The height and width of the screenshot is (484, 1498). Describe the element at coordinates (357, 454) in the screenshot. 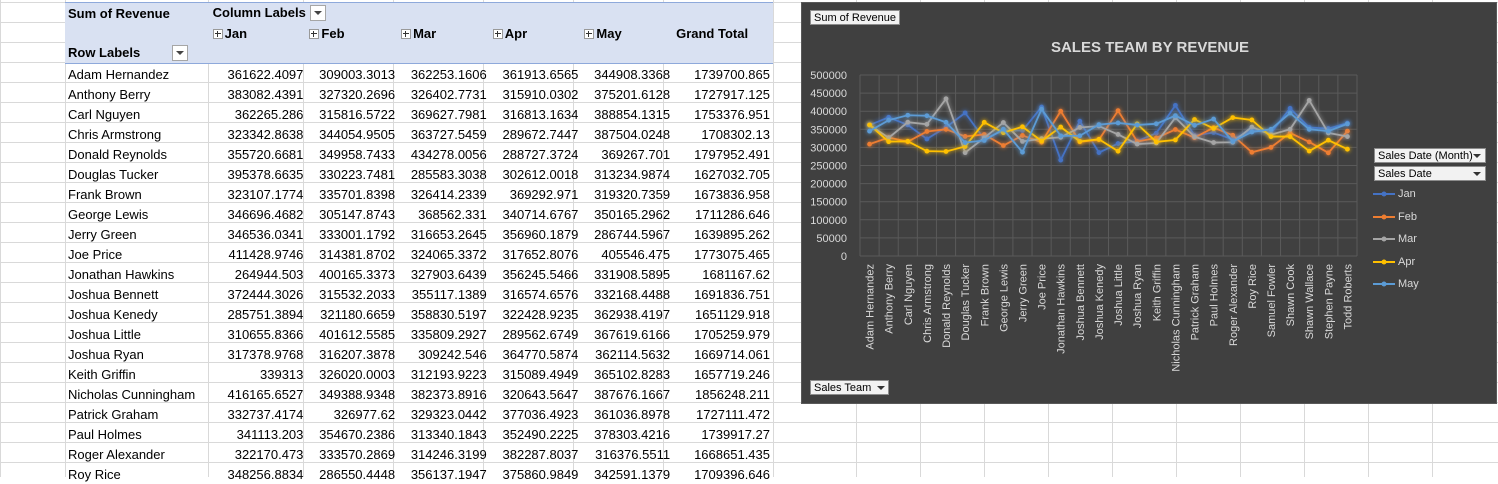

I see `value-cell: 333570.2869` at that location.